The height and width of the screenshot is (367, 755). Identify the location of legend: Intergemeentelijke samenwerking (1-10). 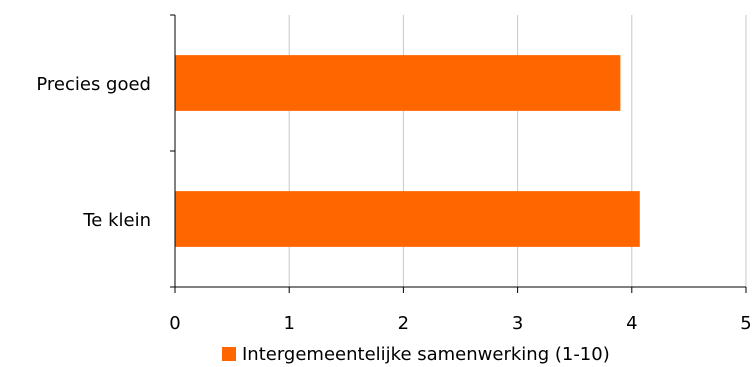
(416, 354).